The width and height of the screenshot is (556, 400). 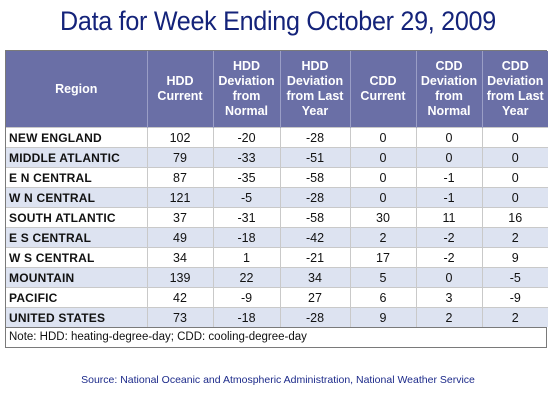 What do you see at coordinates (315, 297) in the screenshot?
I see `value-cell: 27` at bounding box center [315, 297].